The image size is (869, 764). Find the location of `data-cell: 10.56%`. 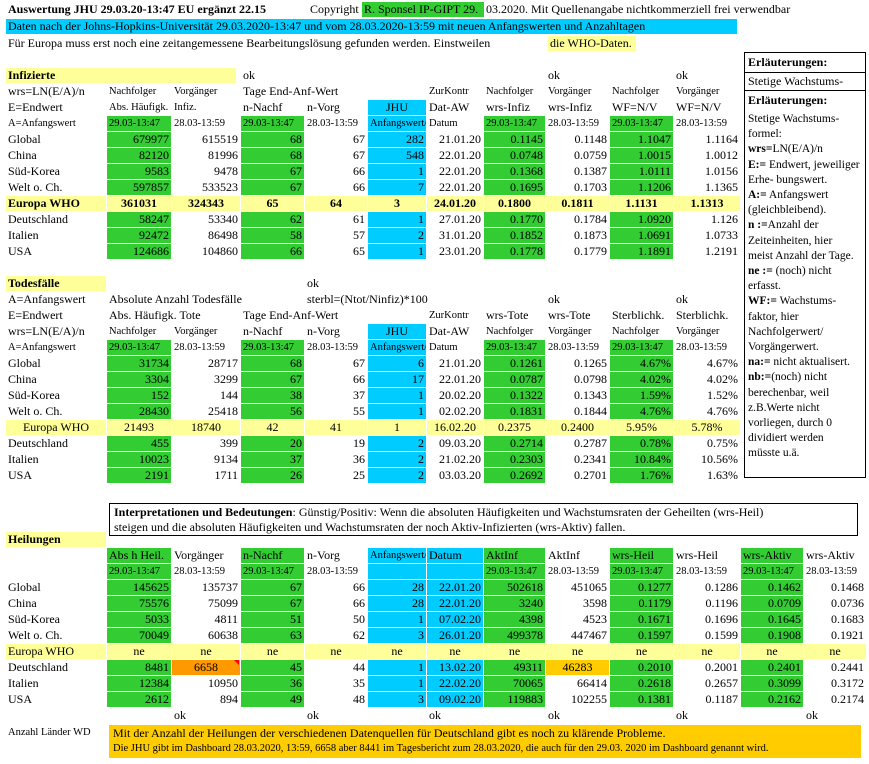

data-cell: 10.56% is located at coordinates (719, 459).